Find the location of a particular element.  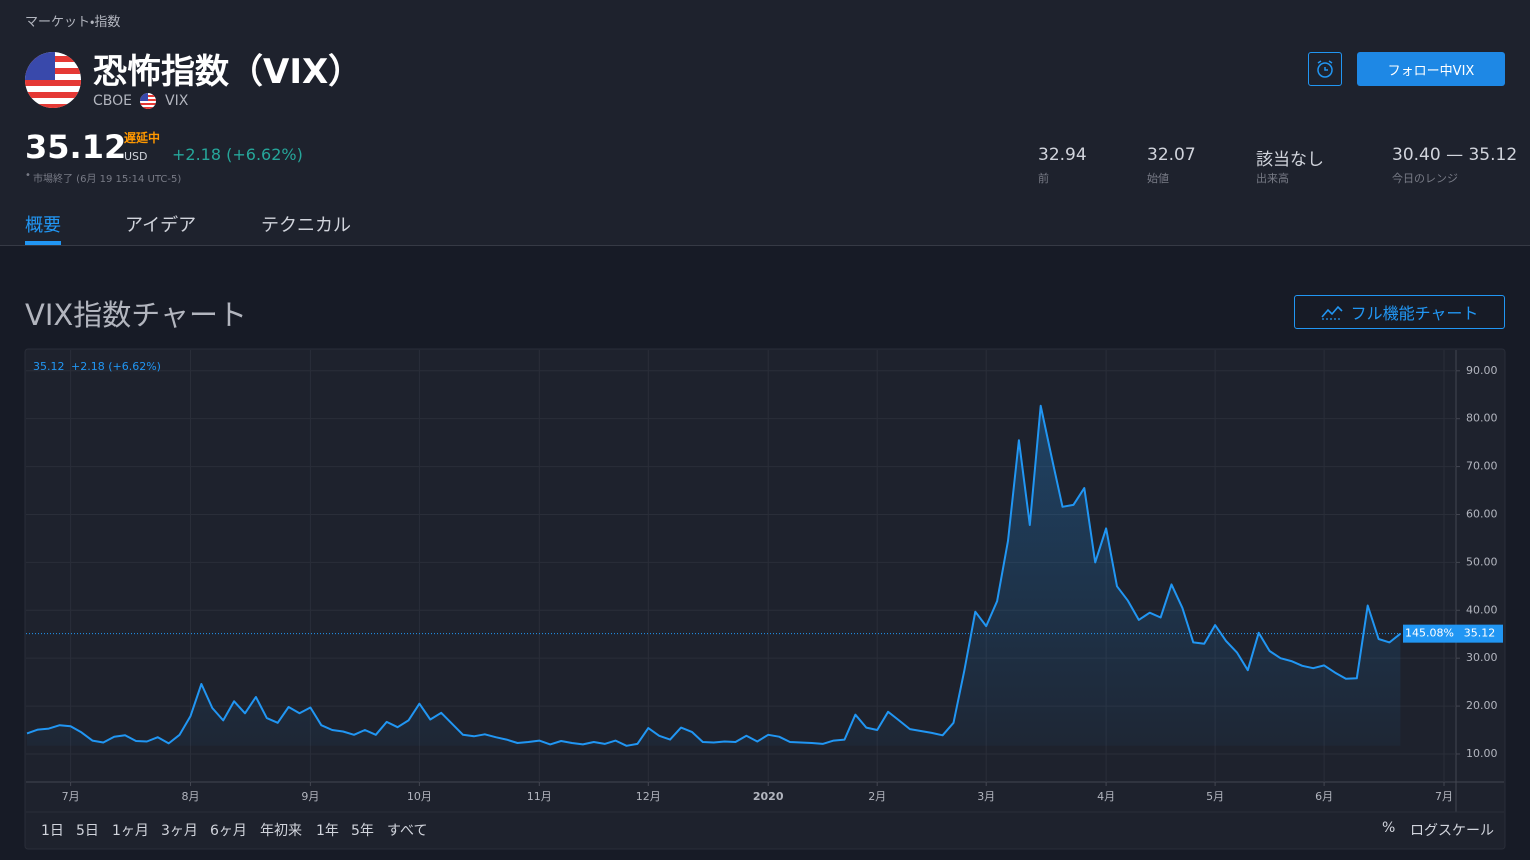

currency: USD is located at coordinates (136, 156).